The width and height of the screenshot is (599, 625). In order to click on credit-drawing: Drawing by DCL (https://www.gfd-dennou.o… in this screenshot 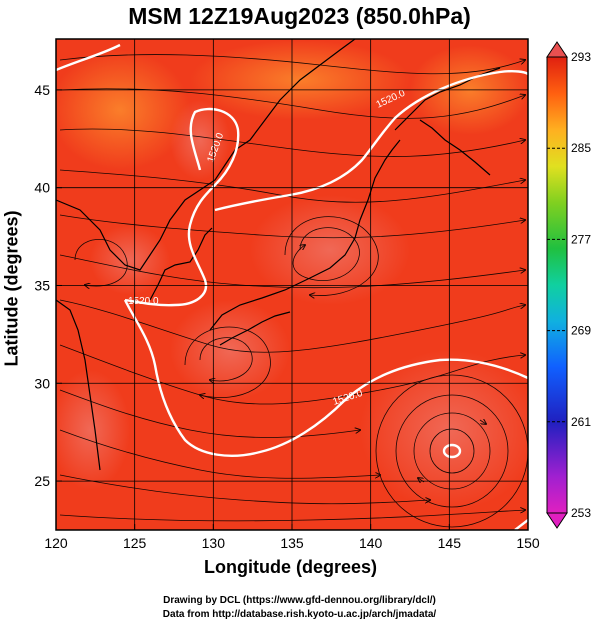, I will do `click(299, 600)`.